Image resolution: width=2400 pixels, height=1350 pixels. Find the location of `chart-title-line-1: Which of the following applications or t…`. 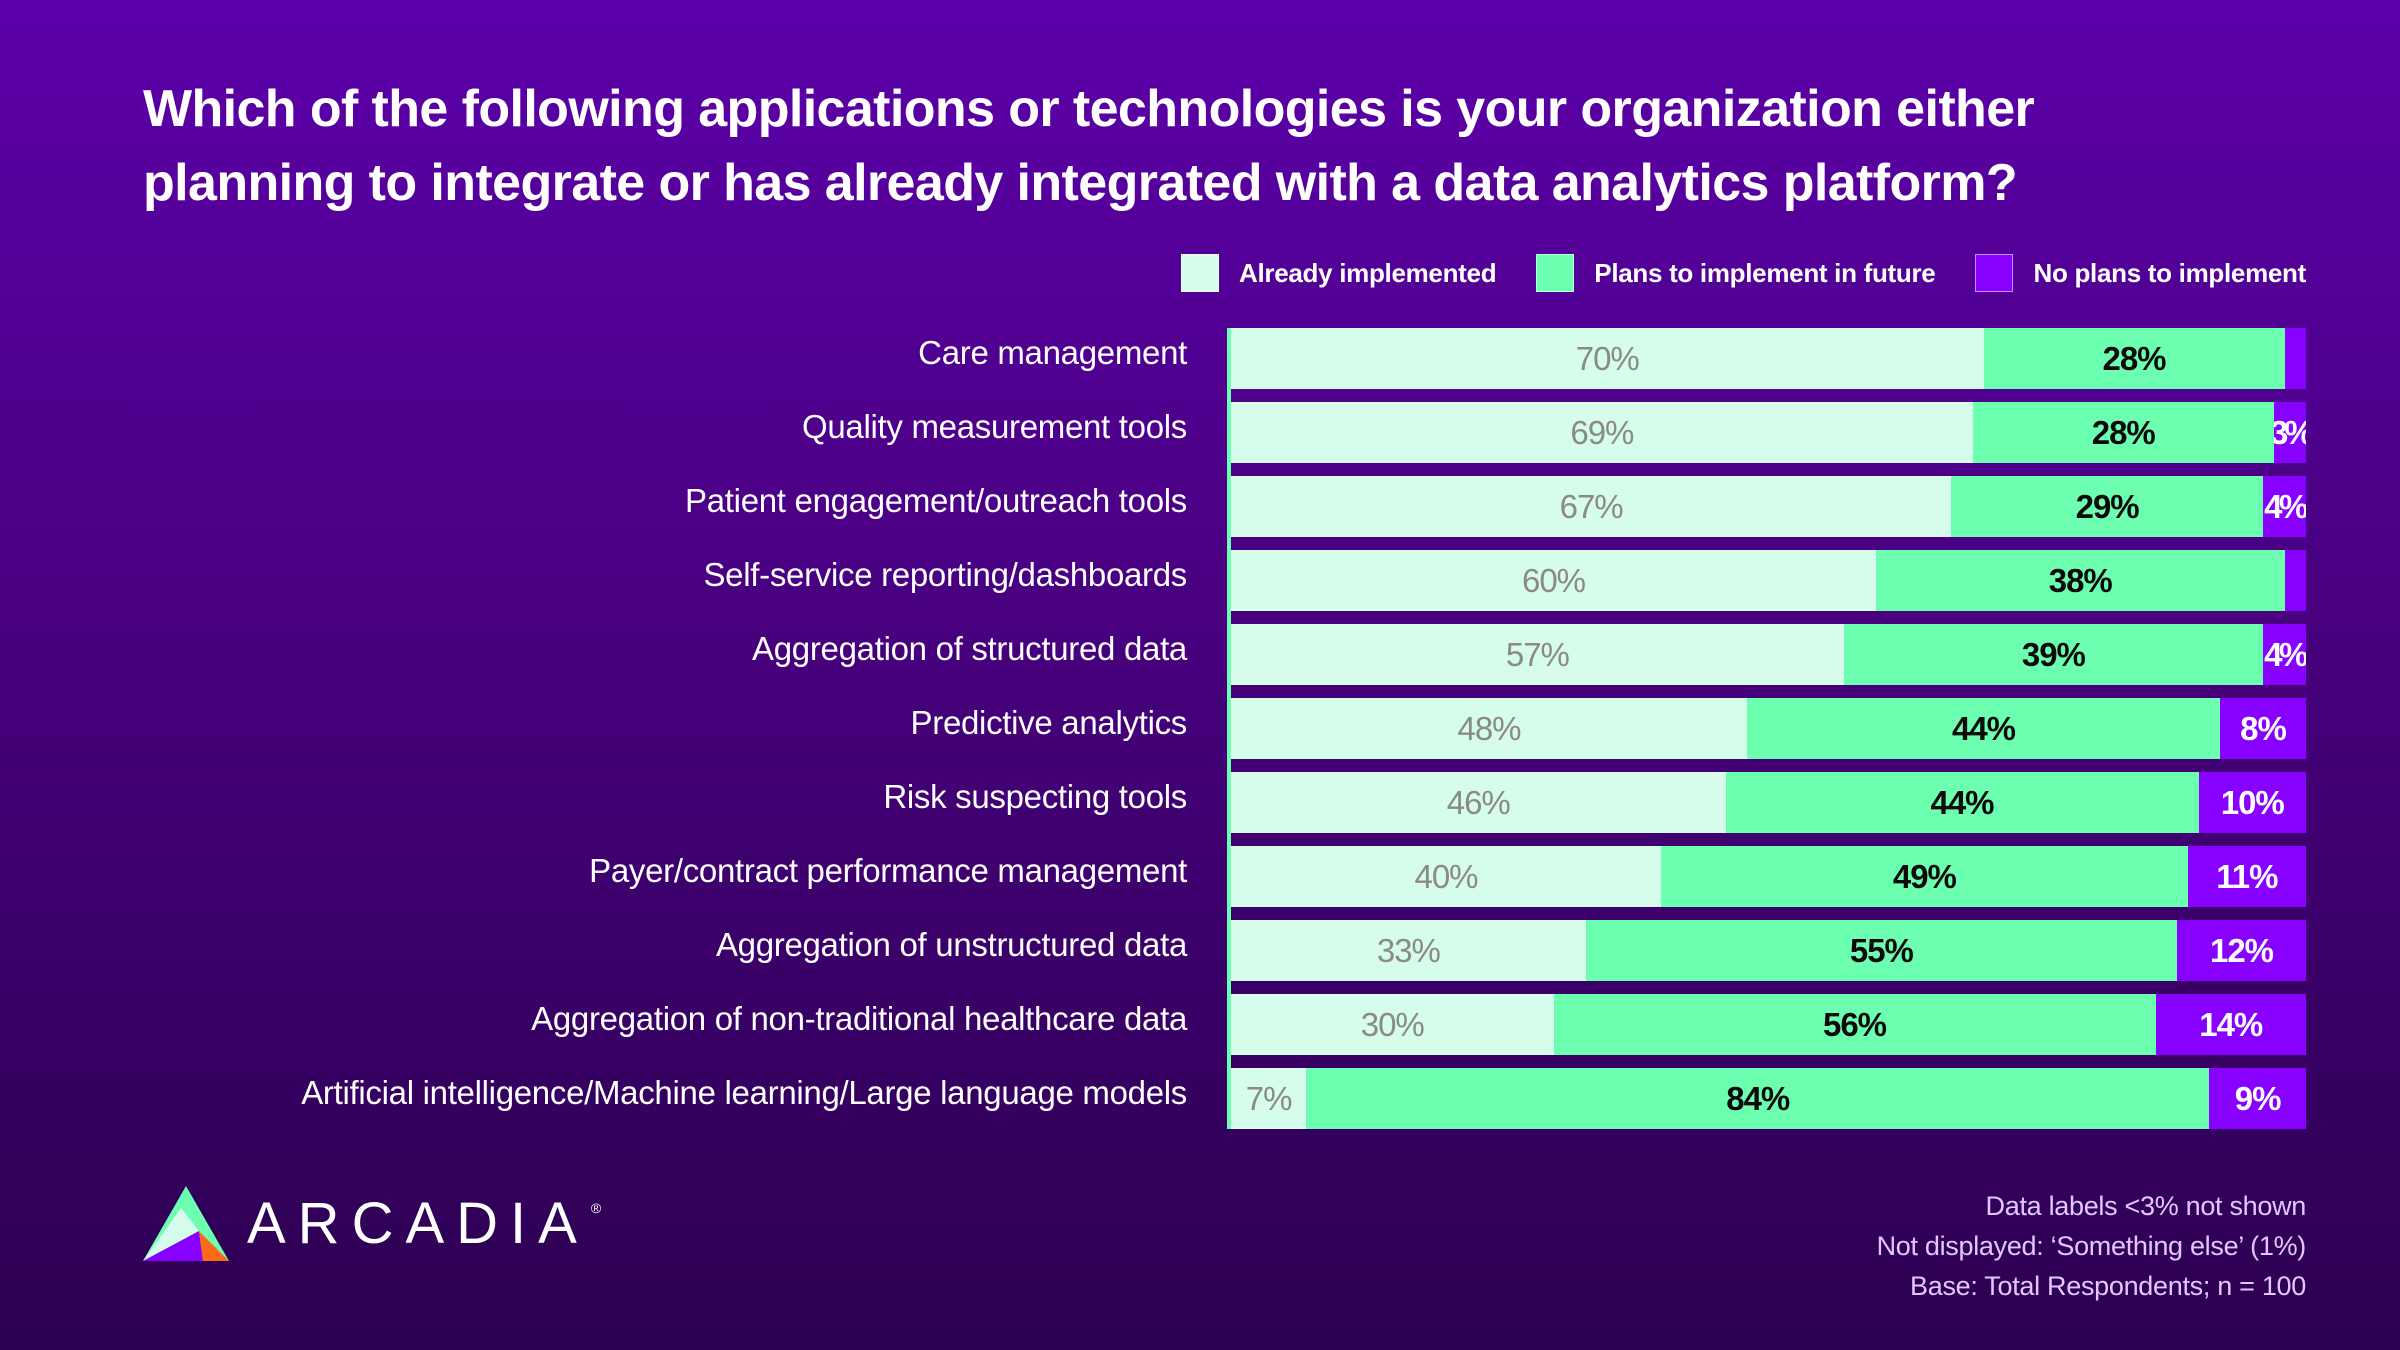

chart-title-line-1: Which of the following applications or t… is located at coordinates (1089, 109).